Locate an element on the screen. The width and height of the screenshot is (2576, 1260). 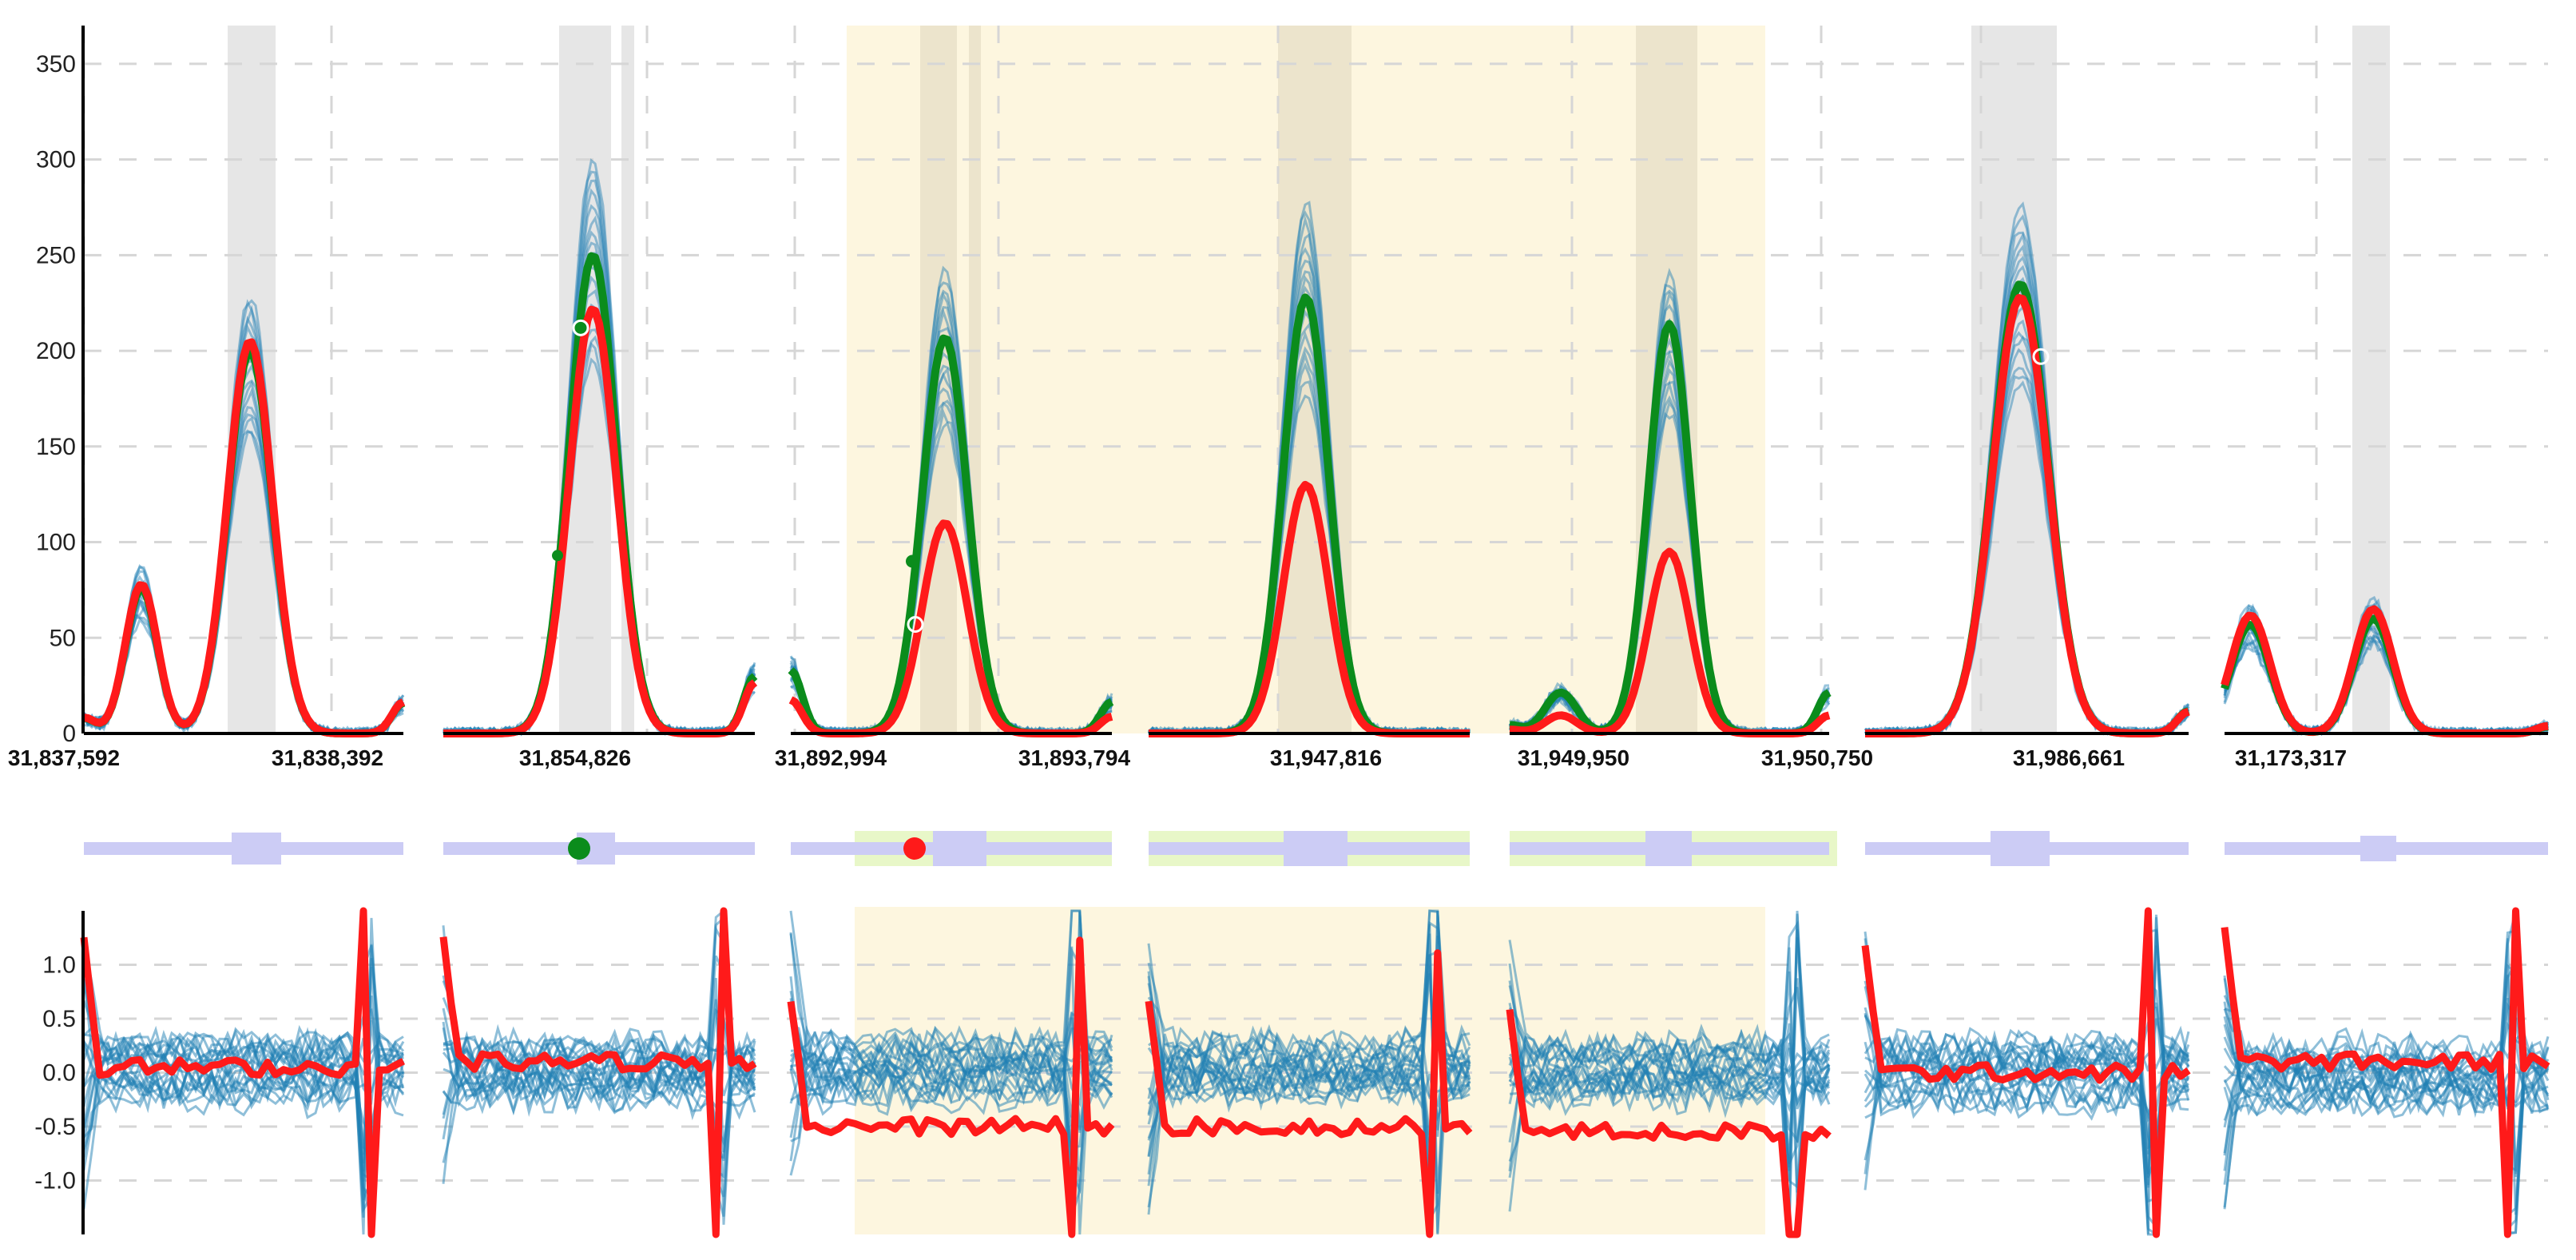
coordinate-label-5-1: 31,949,950 is located at coordinates (1573, 757).